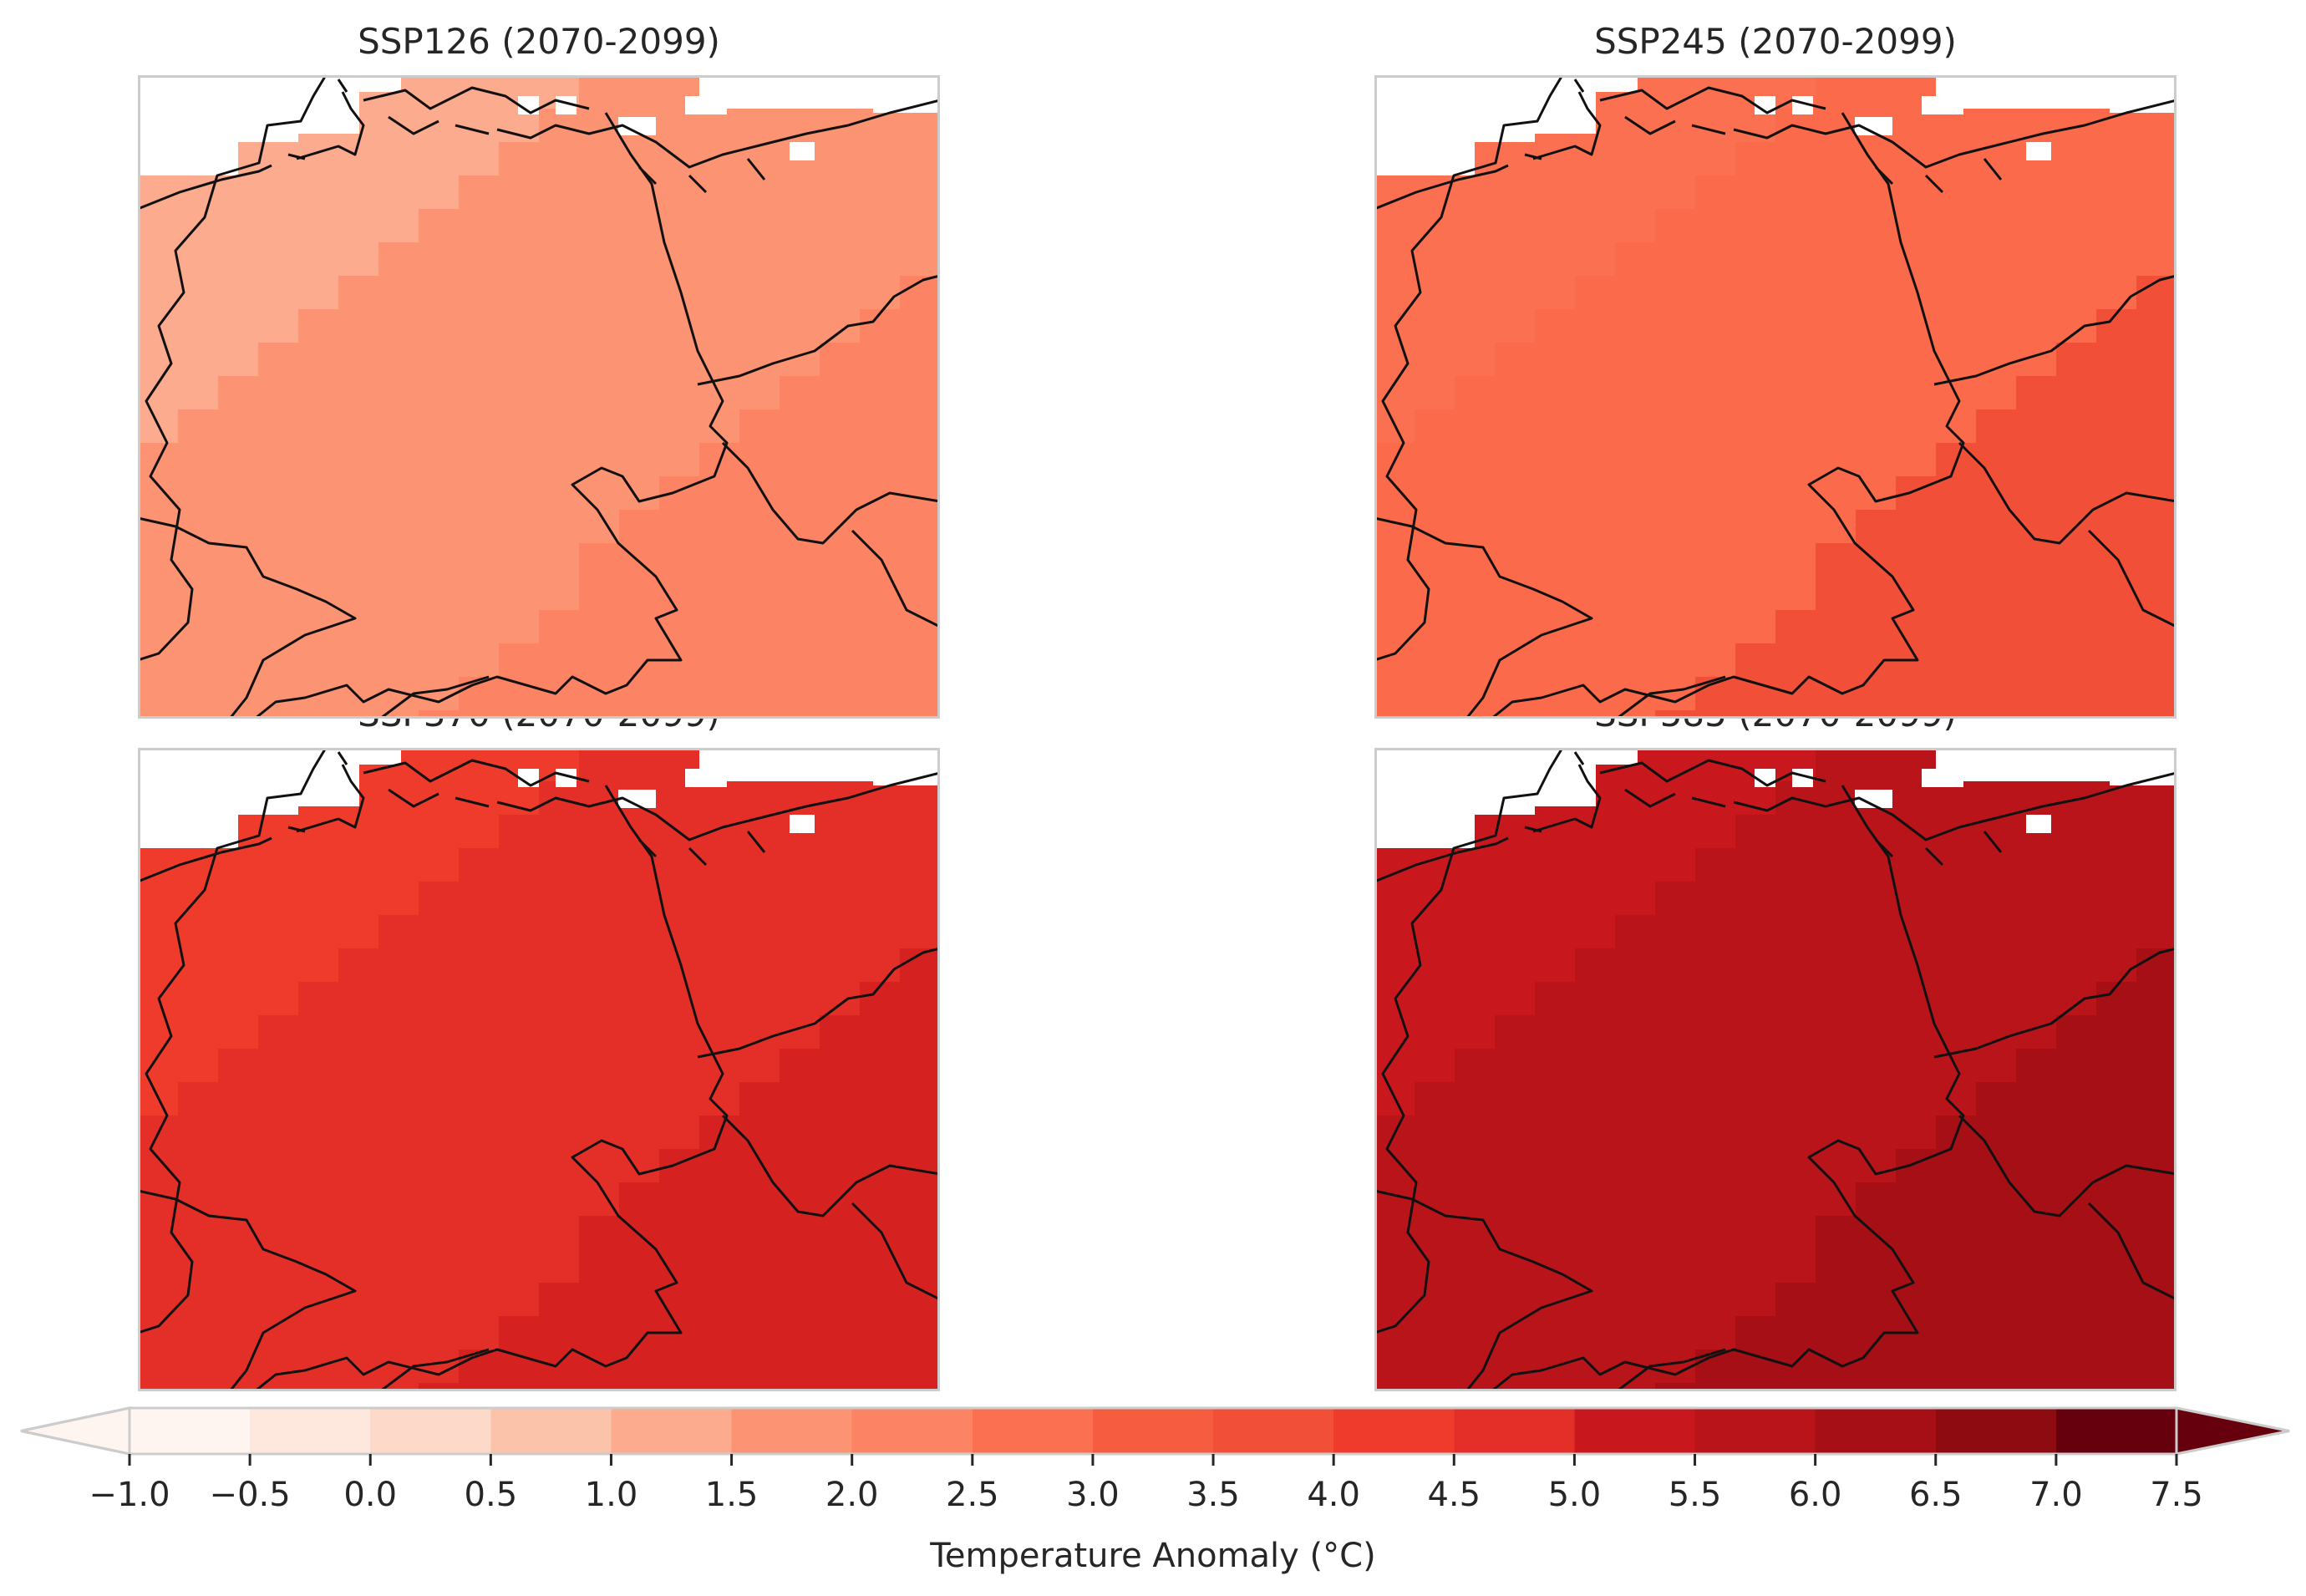 The height and width of the screenshot is (1596, 2306). I want to click on panel-title-1: SSP126 (2070-2099), so click(539, 41).